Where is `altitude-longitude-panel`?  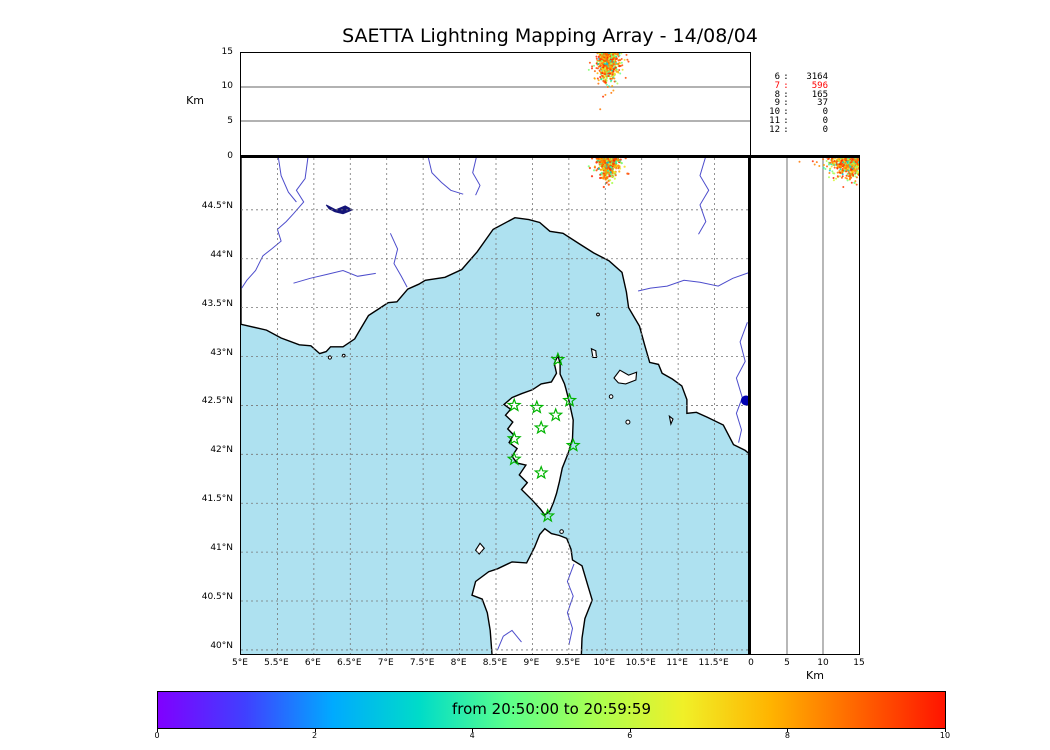 altitude-longitude-panel is located at coordinates (495, 104).